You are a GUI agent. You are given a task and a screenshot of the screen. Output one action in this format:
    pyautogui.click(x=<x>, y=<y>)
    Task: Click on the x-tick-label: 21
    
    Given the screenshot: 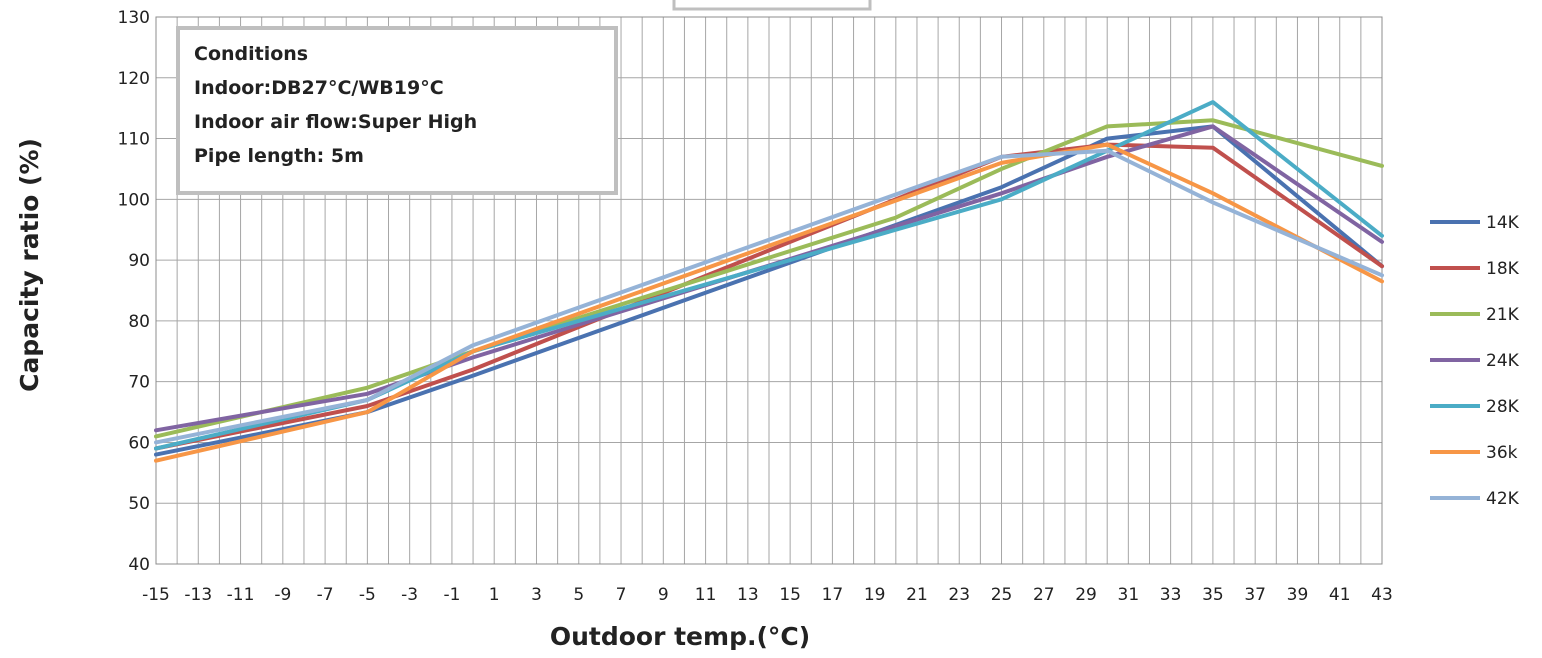 What is the action you would take?
    pyautogui.click(x=917, y=595)
    